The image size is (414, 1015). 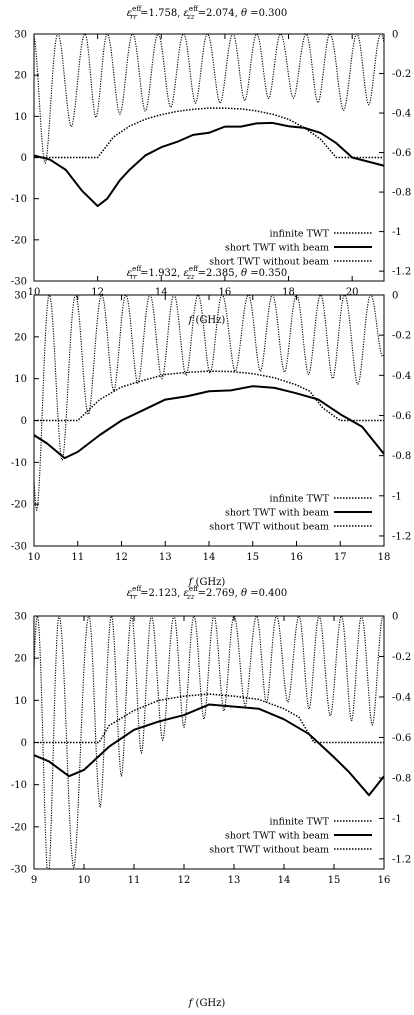 I want to click on chart-title: εeff rr =1.758, εeff zz =2.074, θ =0.300, so click(x=207, y=13).